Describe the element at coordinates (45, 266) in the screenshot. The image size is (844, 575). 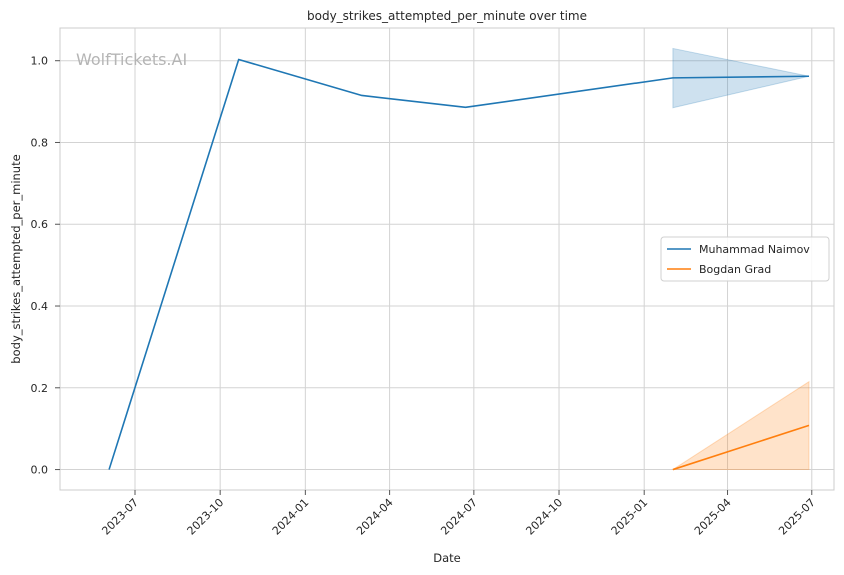
I see `y-axis-ticks: 0.0 0.2 0.4 0.6 0.8 1.0` at that location.